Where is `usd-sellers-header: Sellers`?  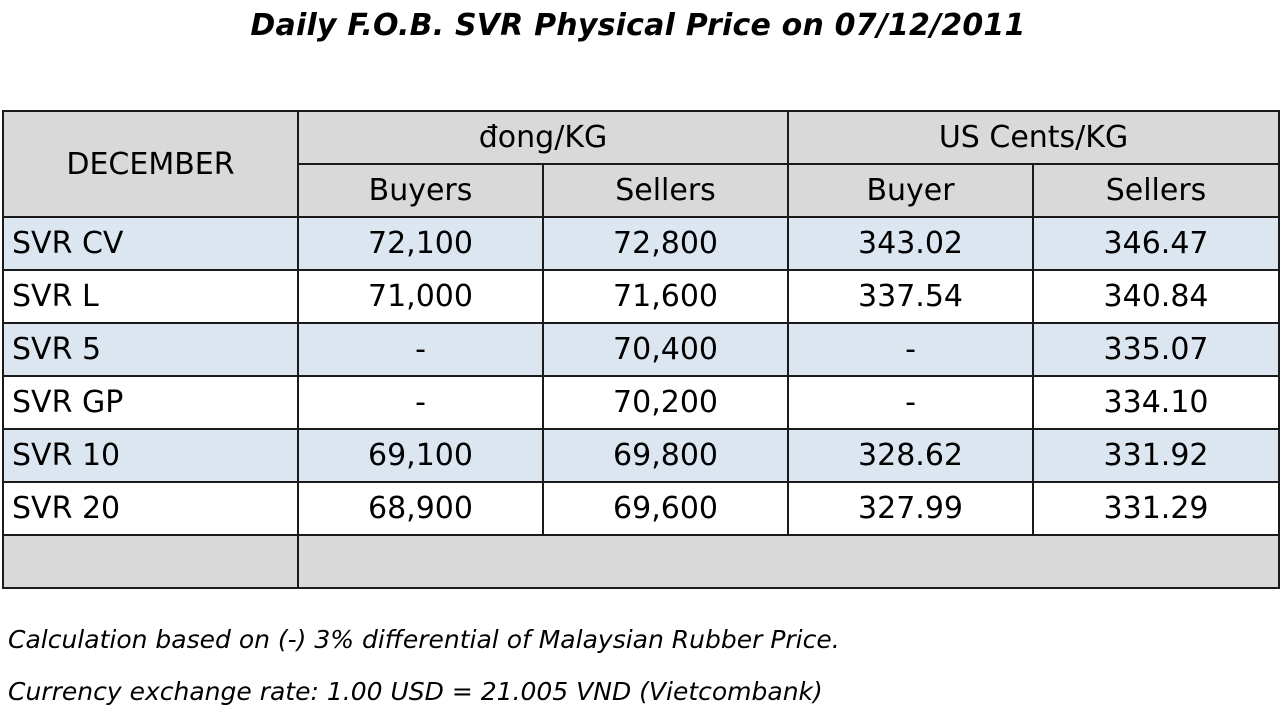 usd-sellers-header: Sellers is located at coordinates (1156, 190).